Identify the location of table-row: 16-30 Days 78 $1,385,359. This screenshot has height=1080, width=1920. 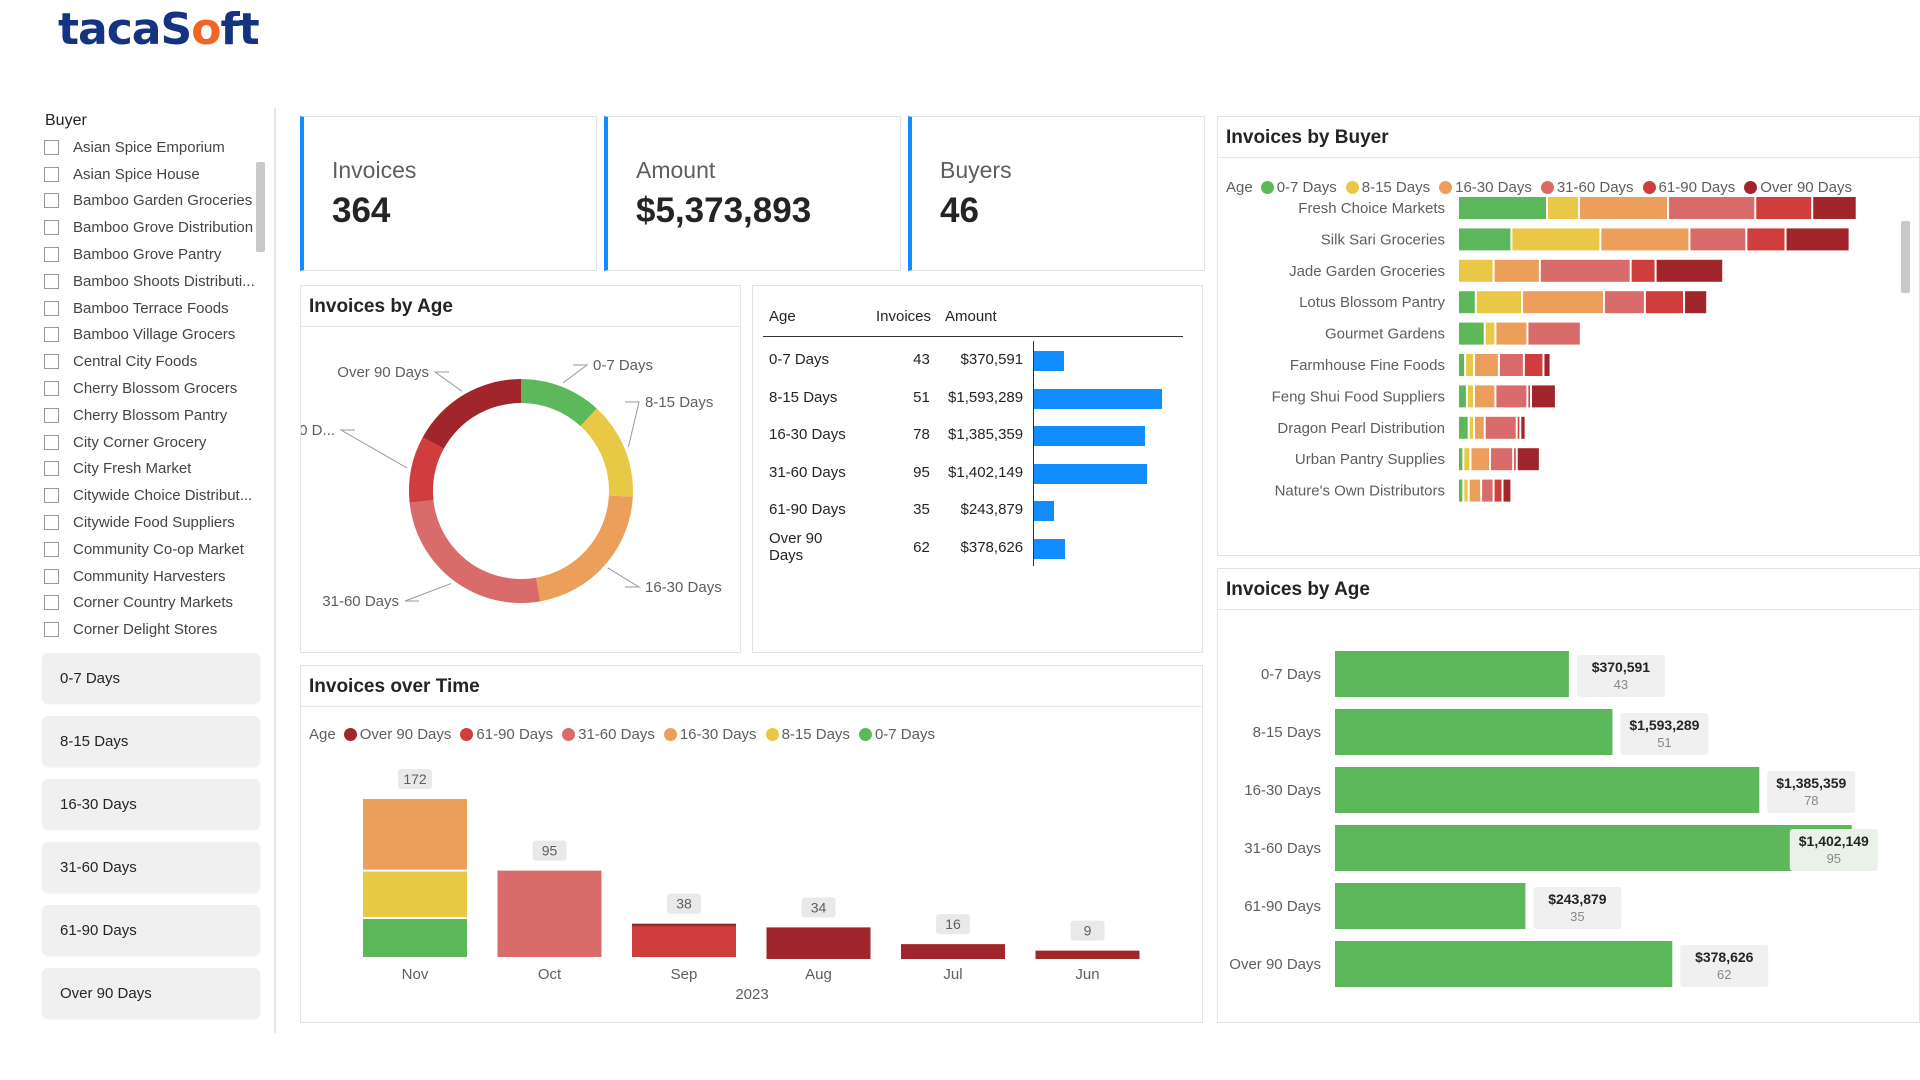
(973, 435).